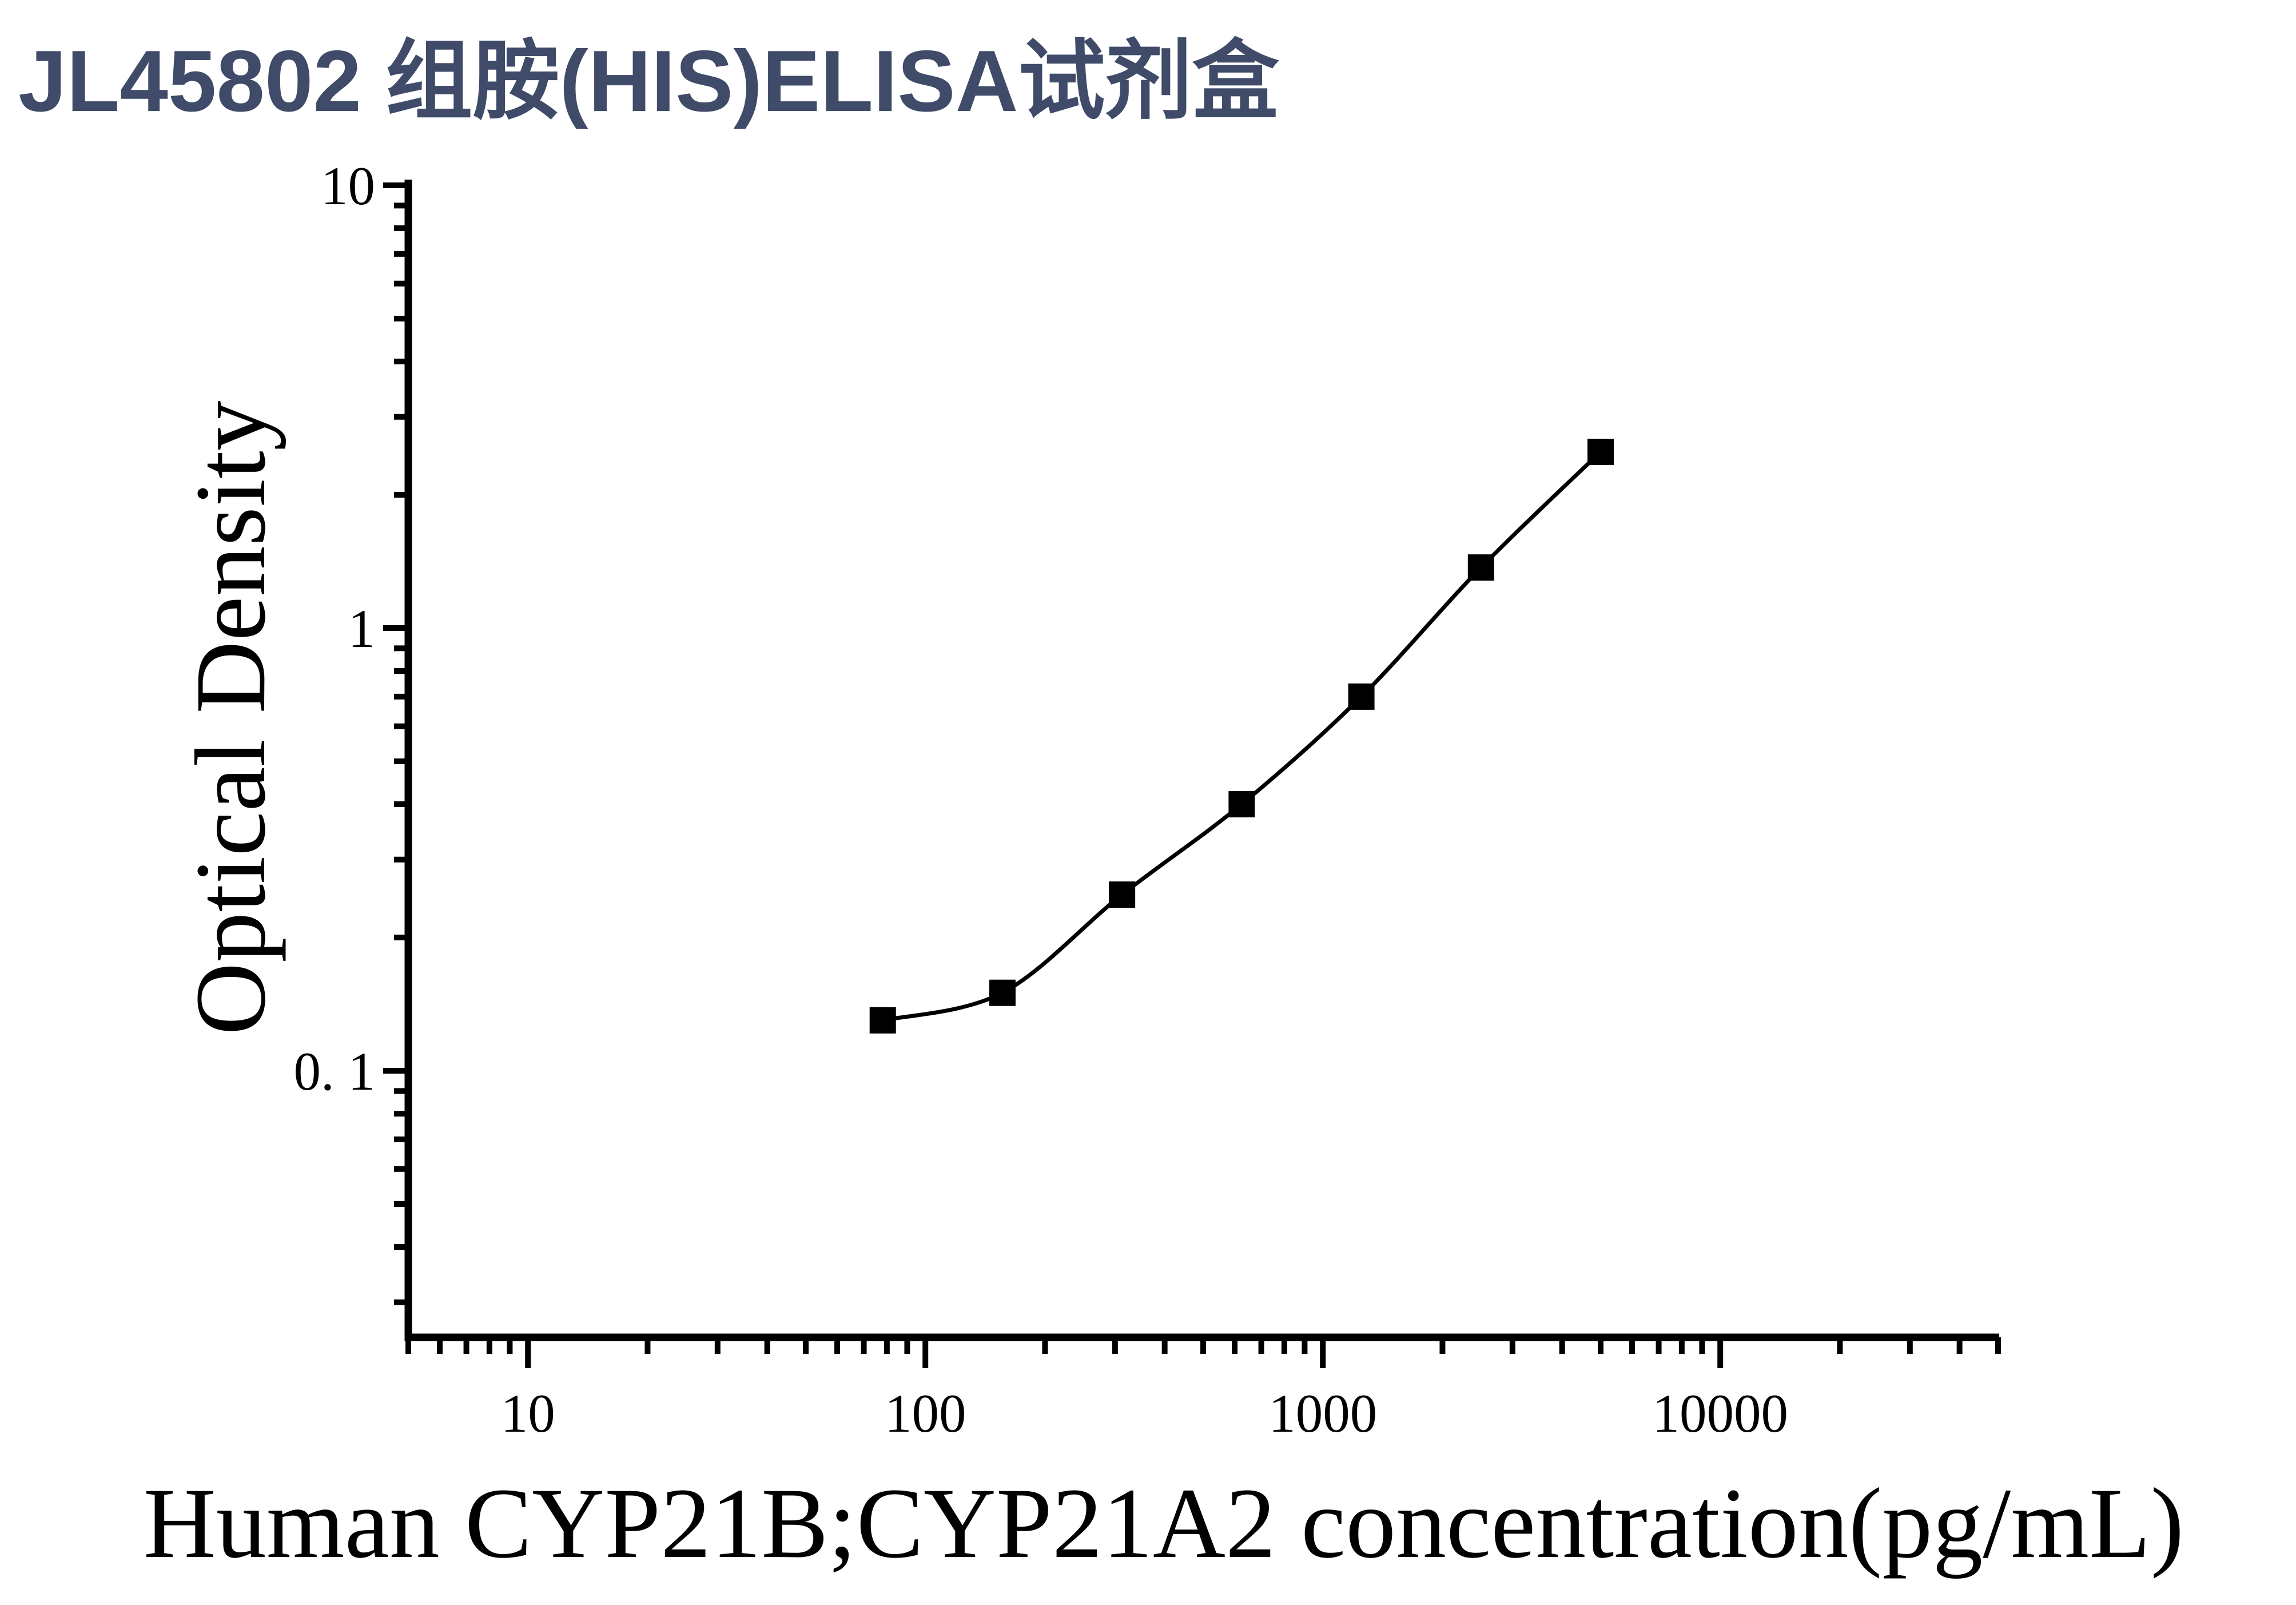  Describe the element at coordinates (348, 186) in the screenshot. I see `y-tick-label: 10` at that location.